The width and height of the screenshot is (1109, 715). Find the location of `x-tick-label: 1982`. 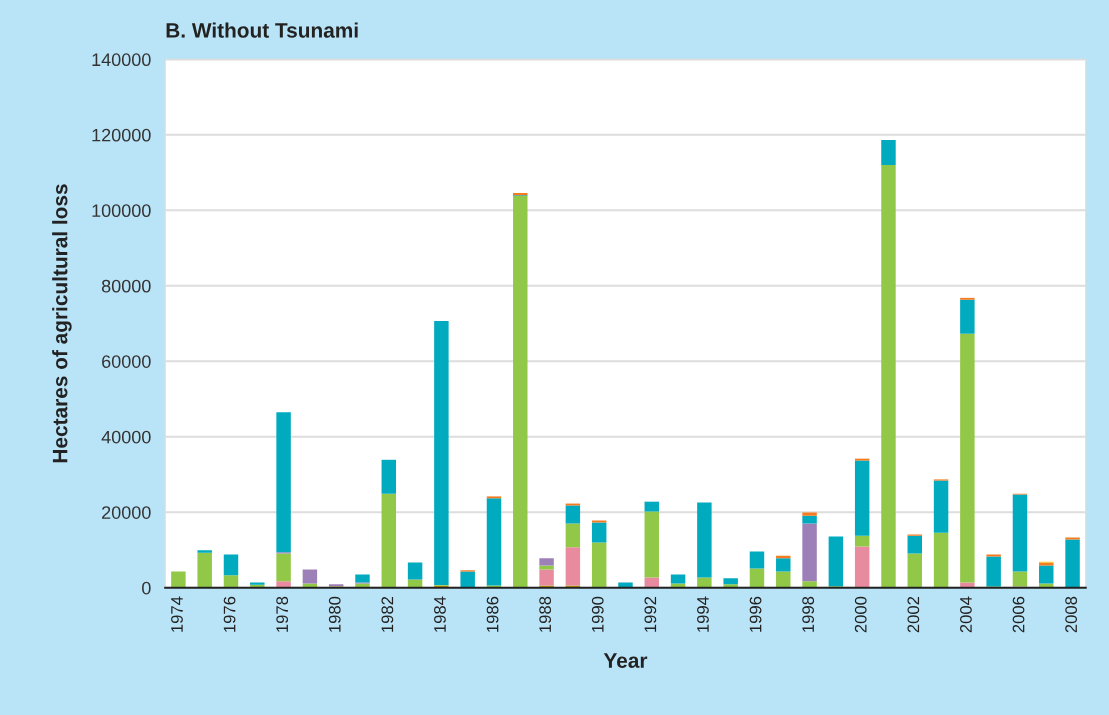

x-tick-label: 1982 is located at coordinates (387, 614).